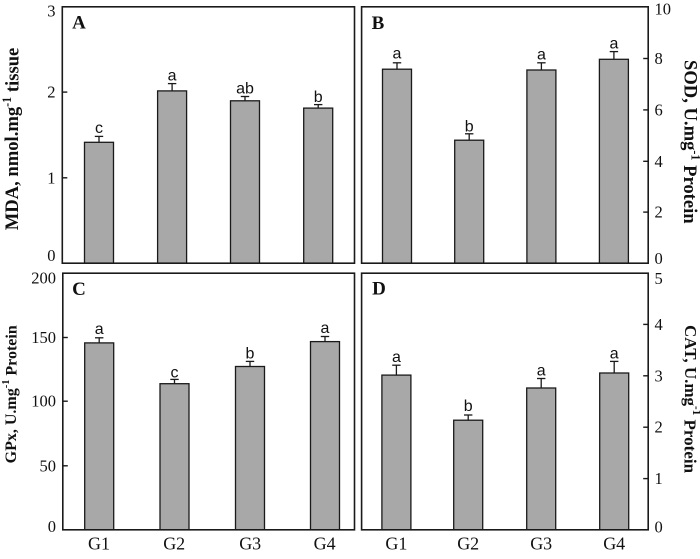  I want to click on svg-text: CAT, U.mg-1 Protein, so click(690, 399).